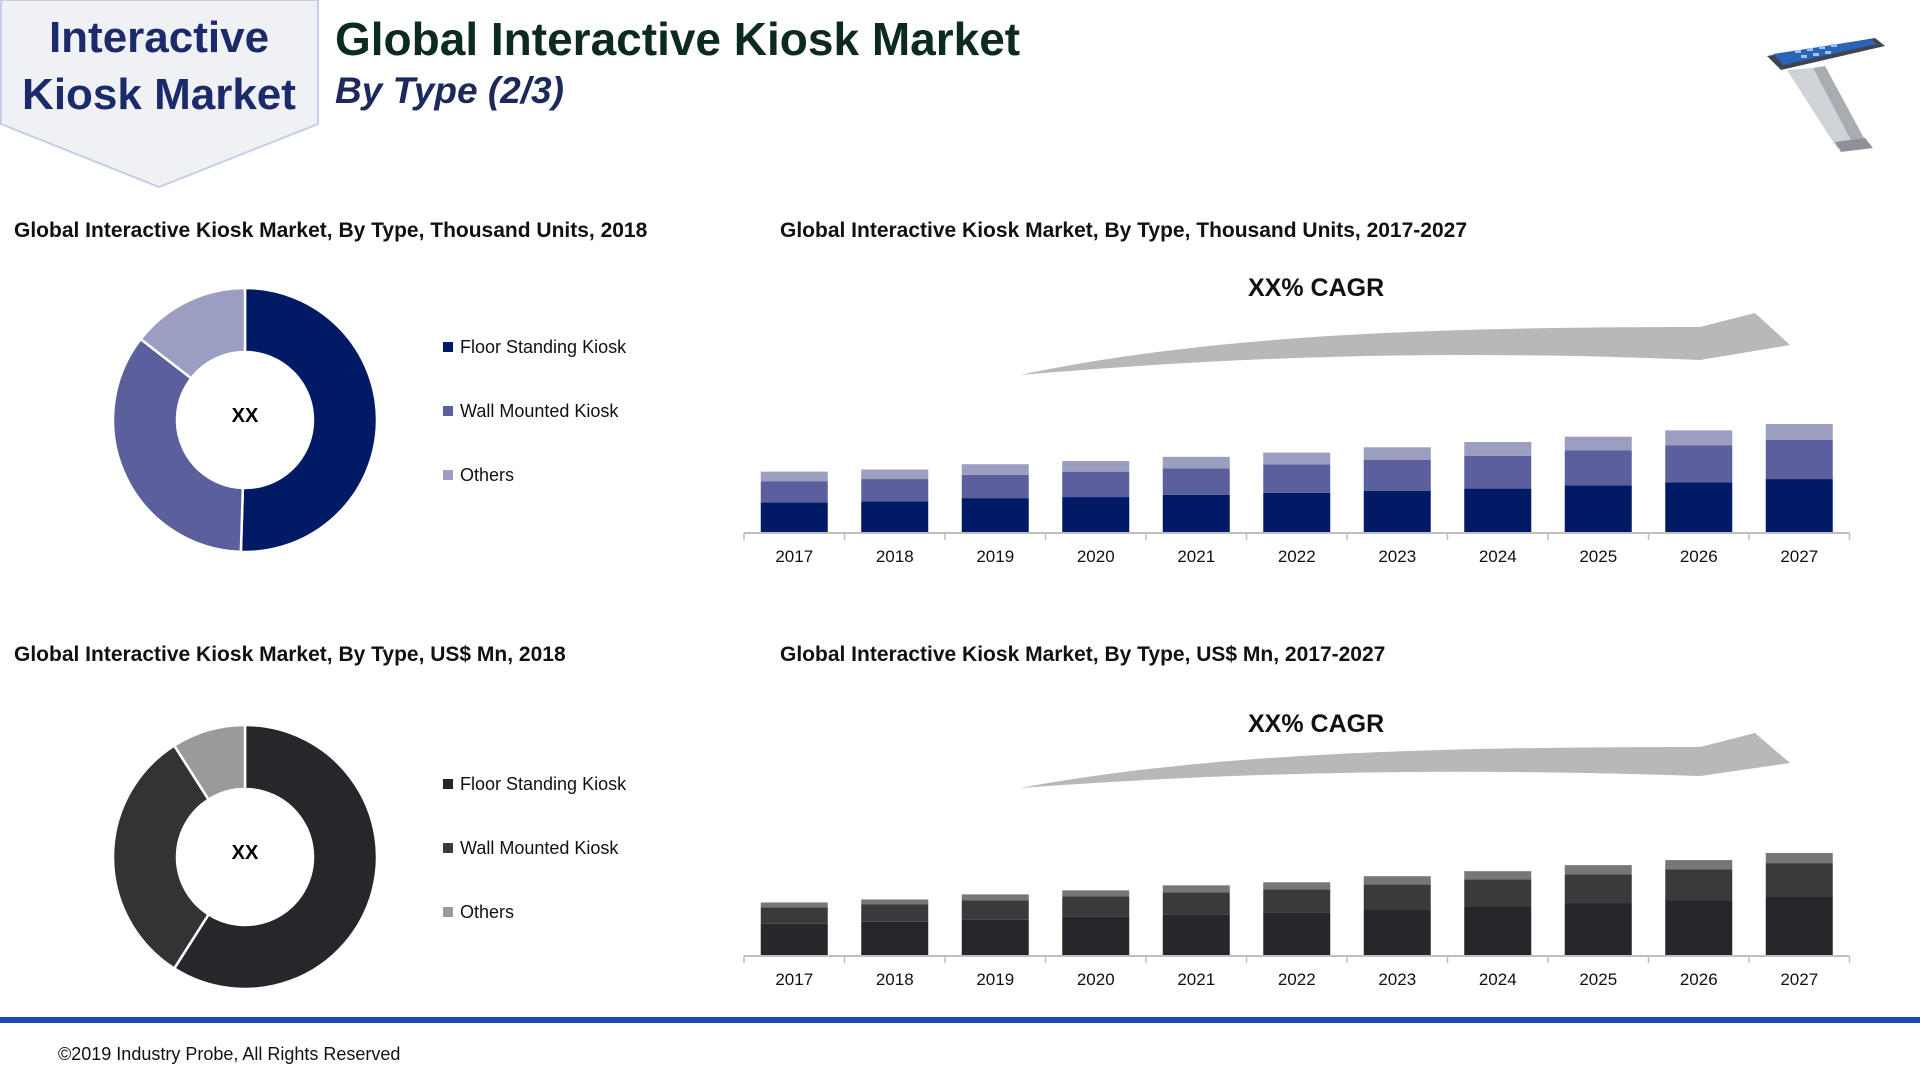 The height and width of the screenshot is (1080, 1920). What do you see at coordinates (1405, 760) in the screenshot?
I see `value-cagr-arrow-icon` at bounding box center [1405, 760].